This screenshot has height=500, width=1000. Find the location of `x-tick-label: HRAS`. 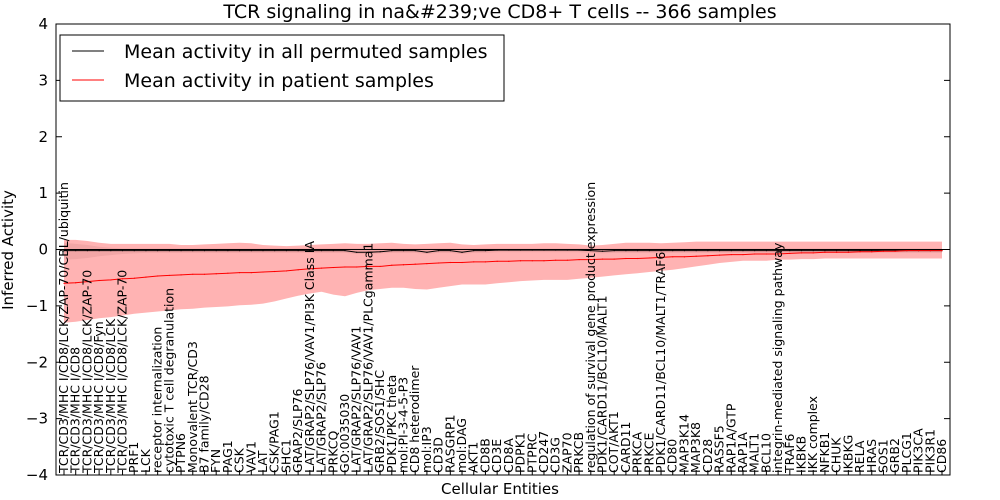

x-tick-label: HRAS is located at coordinates (871, 456).